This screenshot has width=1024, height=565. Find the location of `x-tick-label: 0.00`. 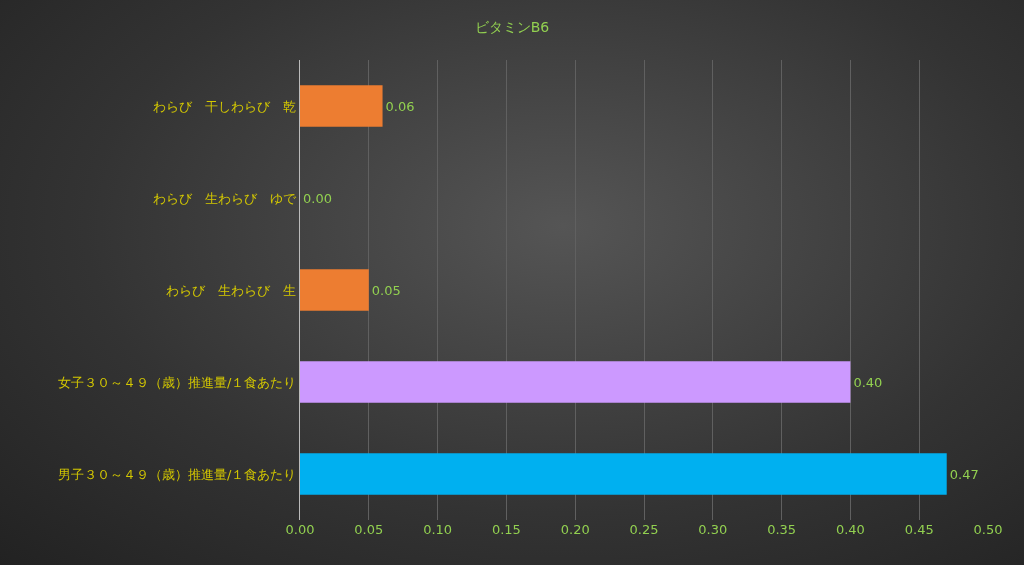

x-tick-label: 0.00 is located at coordinates (300, 529).